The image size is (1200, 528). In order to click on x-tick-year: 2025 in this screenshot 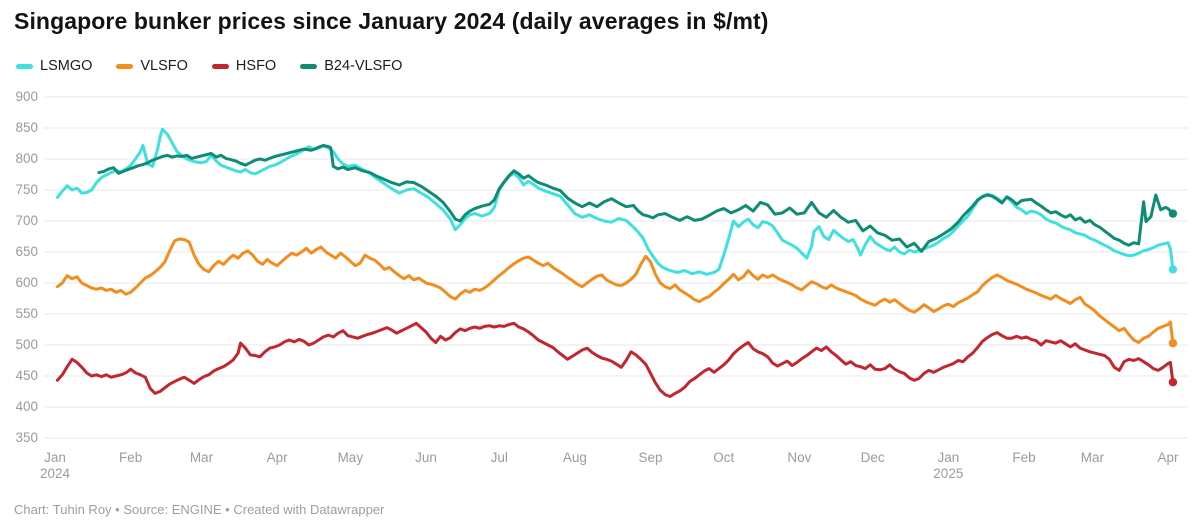, I will do `click(948, 473)`.